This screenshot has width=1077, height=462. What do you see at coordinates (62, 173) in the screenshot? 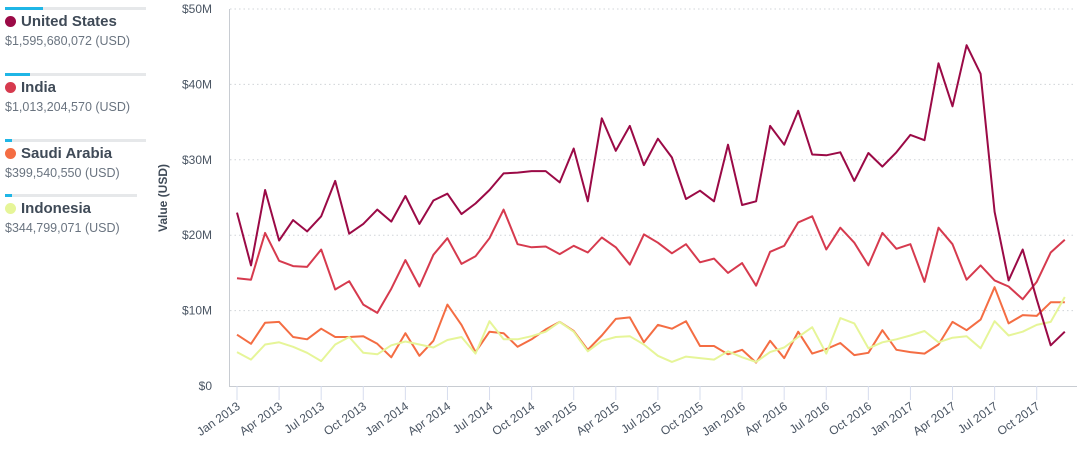
I see `legend-total: $399,540,550 (USD)` at bounding box center [62, 173].